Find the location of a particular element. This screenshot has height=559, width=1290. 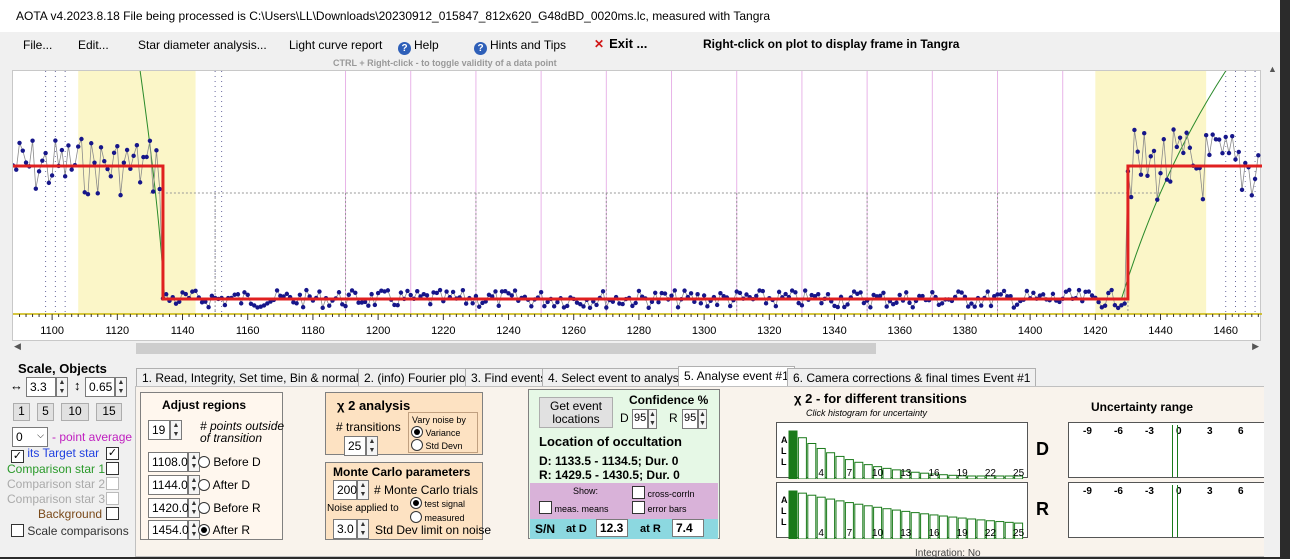

before-d-radio-row: Before D is located at coordinates (229, 462).